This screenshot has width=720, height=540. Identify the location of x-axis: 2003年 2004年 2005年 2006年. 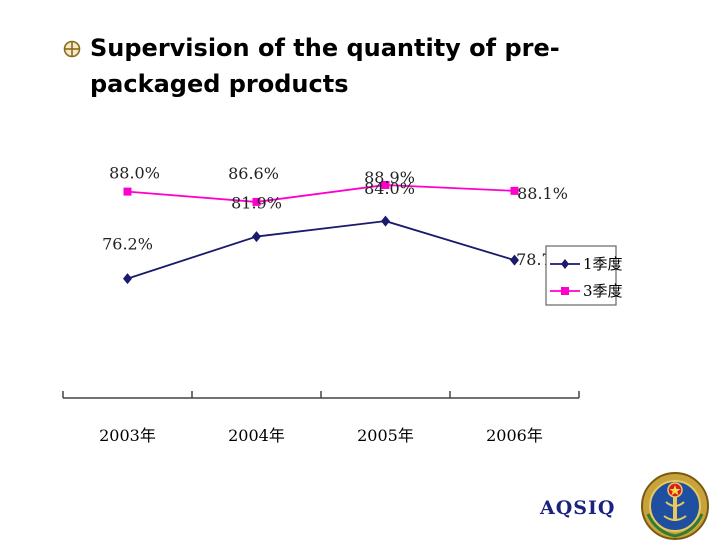
(321, 418).